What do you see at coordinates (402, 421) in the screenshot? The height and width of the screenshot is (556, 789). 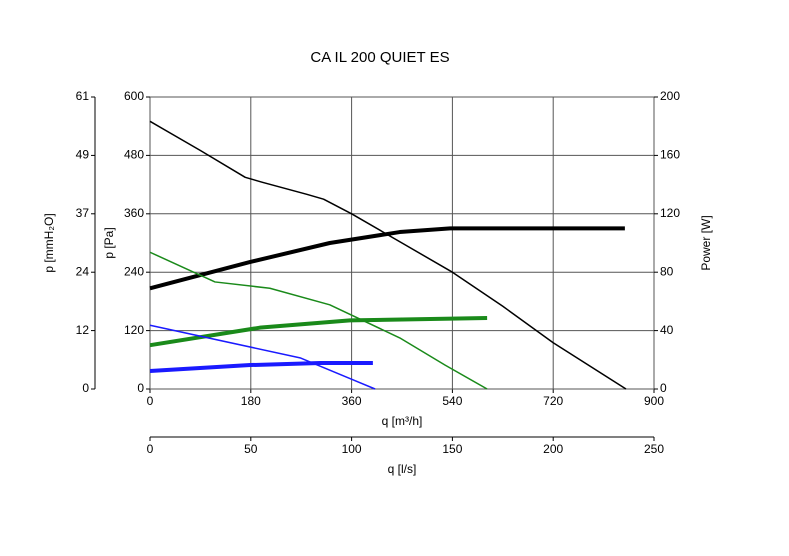 I see `x-axis-label: q [m³/h]` at bounding box center [402, 421].